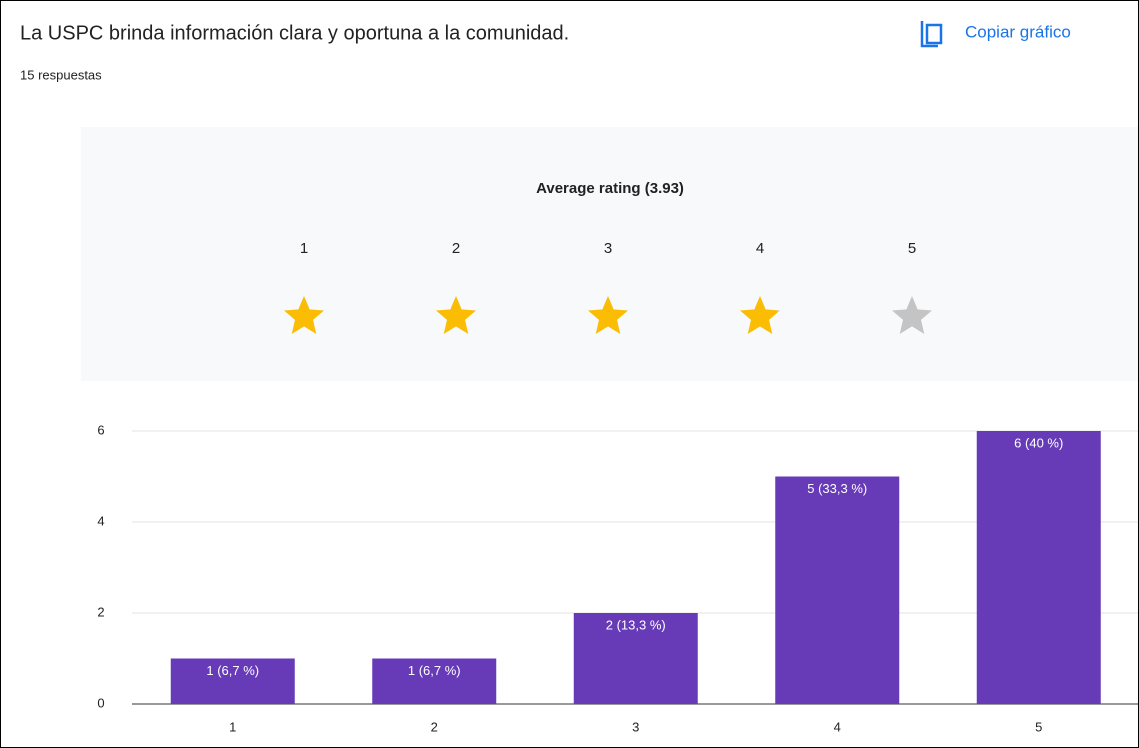 Image resolution: width=1139 pixels, height=748 pixels. Describe the element at coordinates (636, 624) in the screenshot. I see `bar-label: 2 (13,3 %)` at that location.